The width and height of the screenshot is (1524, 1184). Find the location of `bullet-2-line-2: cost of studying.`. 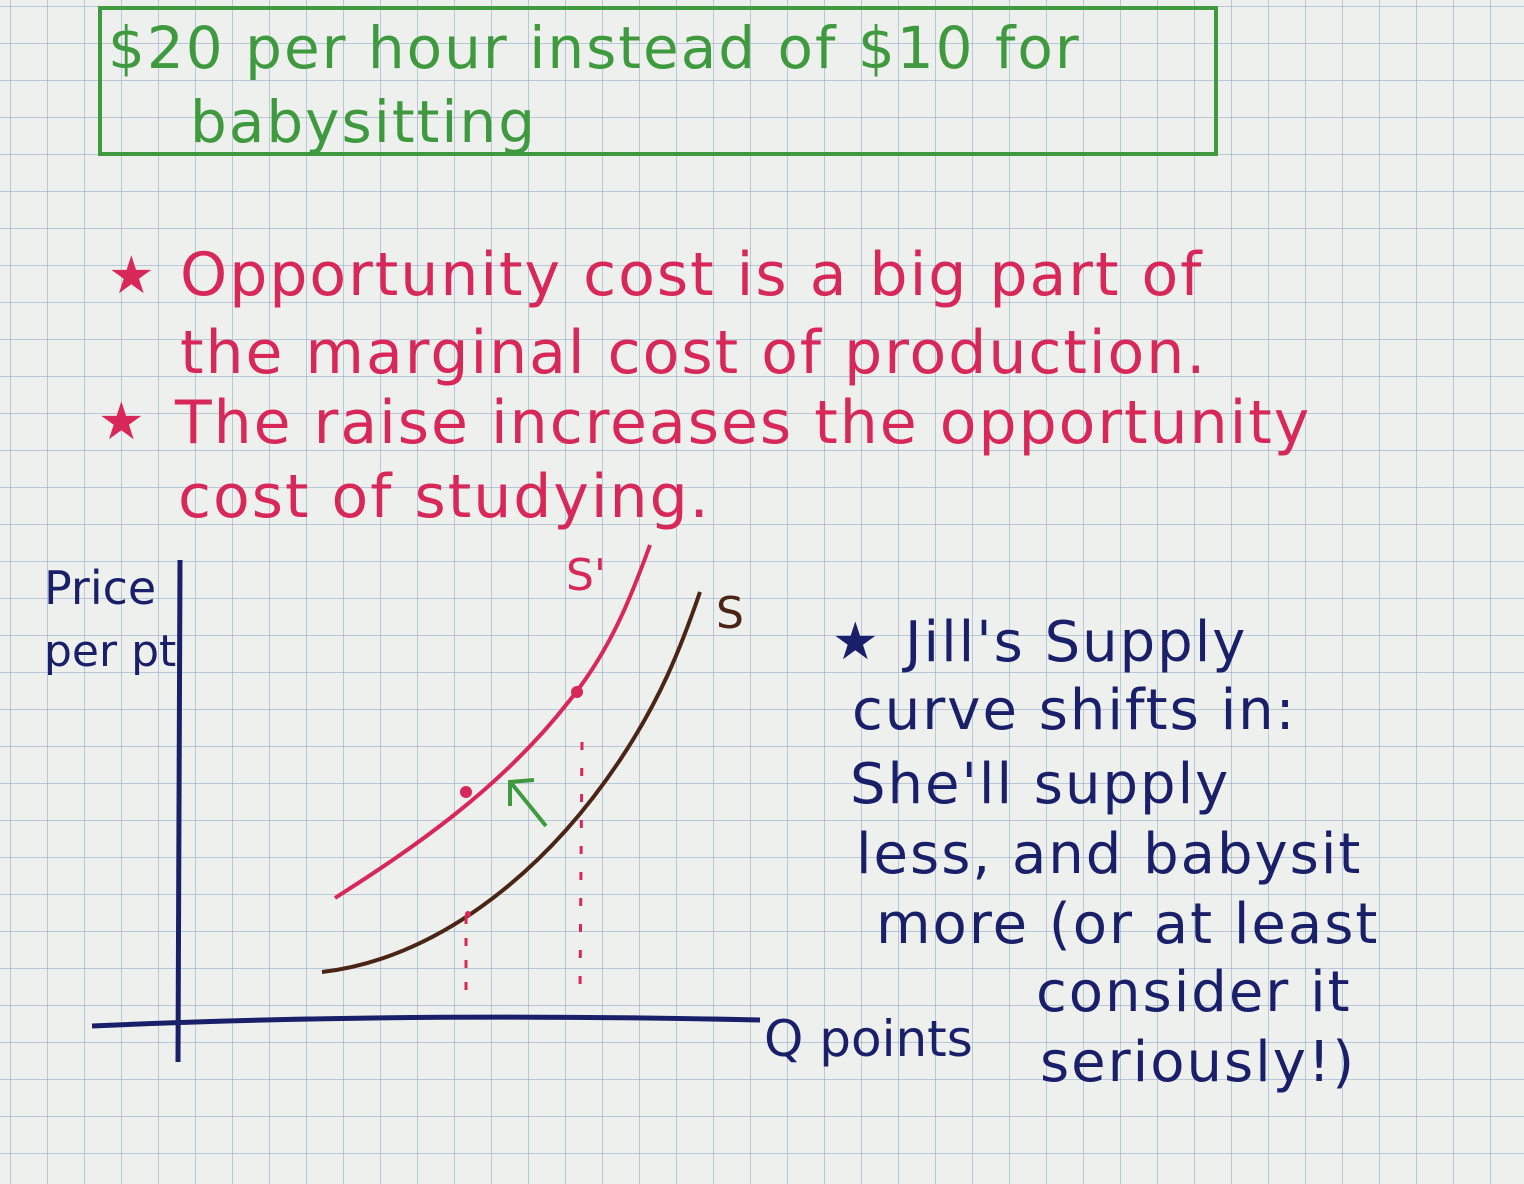

bullet-2-line-2: cost of studying. is located at coordinates (444, 497).